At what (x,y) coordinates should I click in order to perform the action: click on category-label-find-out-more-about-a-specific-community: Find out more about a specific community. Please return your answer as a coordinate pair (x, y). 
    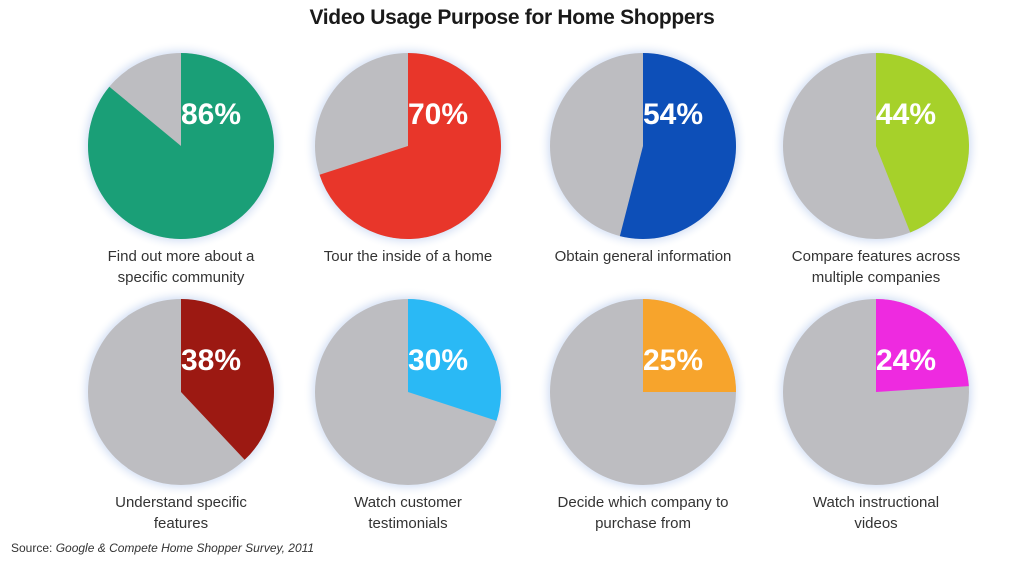
    Looking at the image, I should click on (181, 267).